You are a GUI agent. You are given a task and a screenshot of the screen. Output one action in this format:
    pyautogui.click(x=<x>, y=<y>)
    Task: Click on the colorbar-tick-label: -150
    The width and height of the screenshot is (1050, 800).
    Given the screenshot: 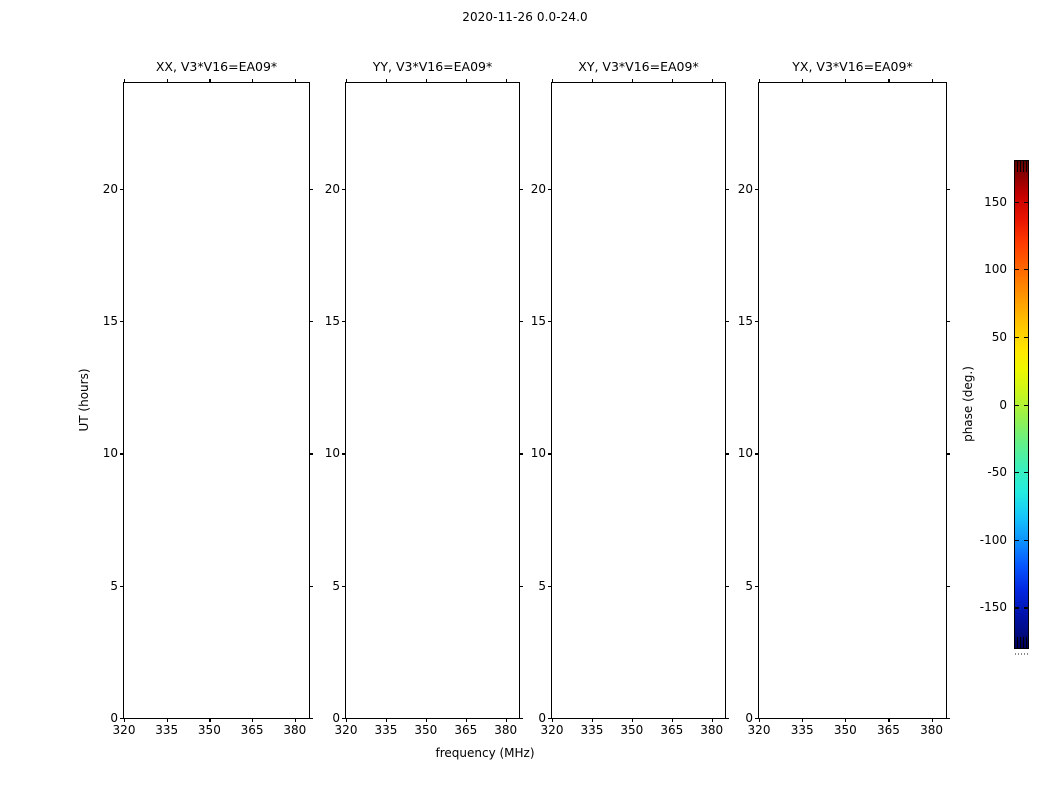 What is the action you would take?
    pyautogui.click(x=993, y=607)
    